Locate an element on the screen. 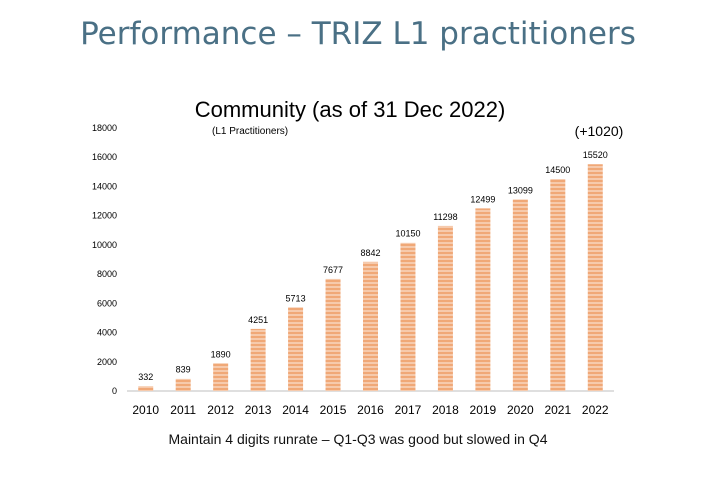 The height and width of the screenshot is (485, 716). chart-title: Community (as of 31 Dec 2022) is located at coordinates (350, 109).